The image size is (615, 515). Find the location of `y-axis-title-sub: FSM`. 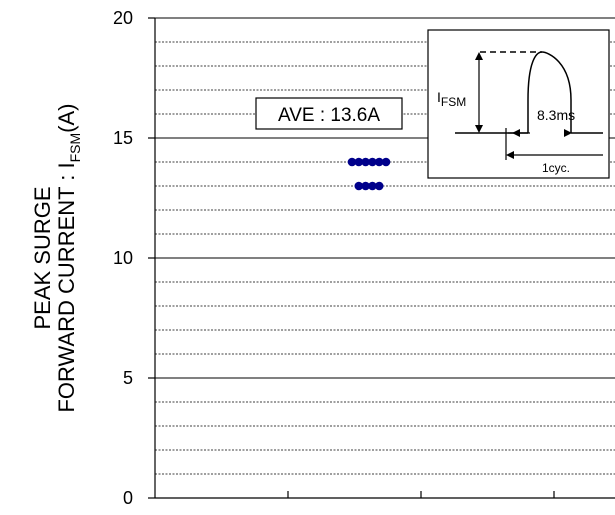

y-axis-title-sub: FSM is located at coordinates (75, 148).